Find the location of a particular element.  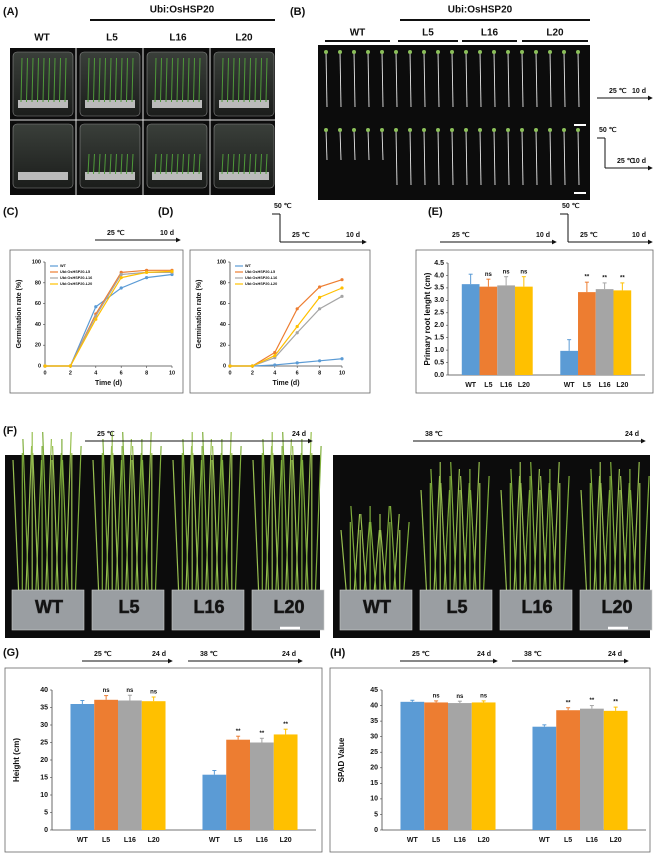

y-axis-label: Height (cm) is located at coordinates (16, 760).